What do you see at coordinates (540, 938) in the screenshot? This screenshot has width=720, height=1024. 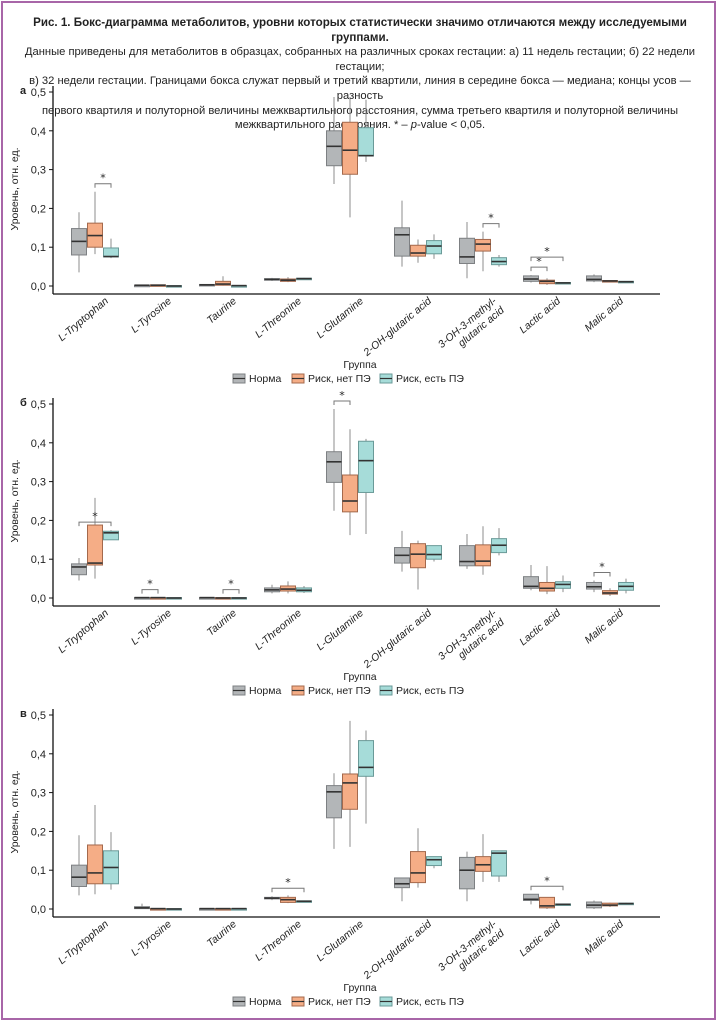 I see `x-category-label: Lactic acid` at bounding box center [540, 938].